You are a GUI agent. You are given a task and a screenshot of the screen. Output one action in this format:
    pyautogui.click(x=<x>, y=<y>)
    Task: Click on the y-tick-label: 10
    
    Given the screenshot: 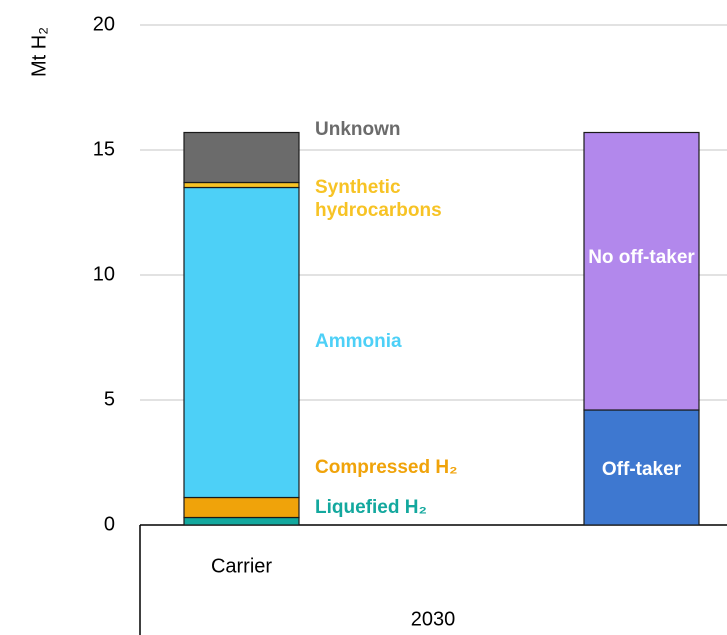 What is the action you would take?
    pyautogui.click(x=104, y=274)
    